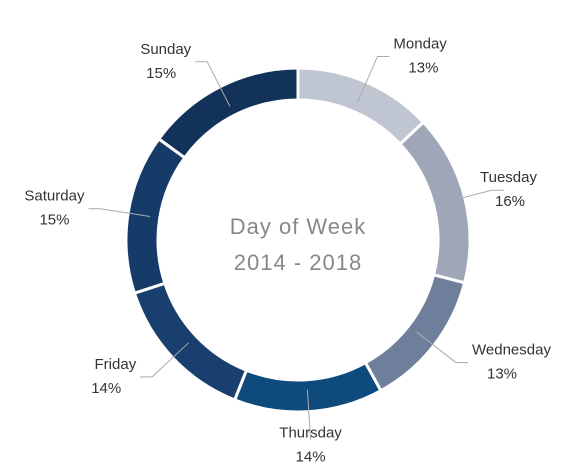 The width and height of the screenshot is (568, 475). Describe the element at coordinates (298, 226) in the screenshot. I see `chart-title: Day of Week` at that location.